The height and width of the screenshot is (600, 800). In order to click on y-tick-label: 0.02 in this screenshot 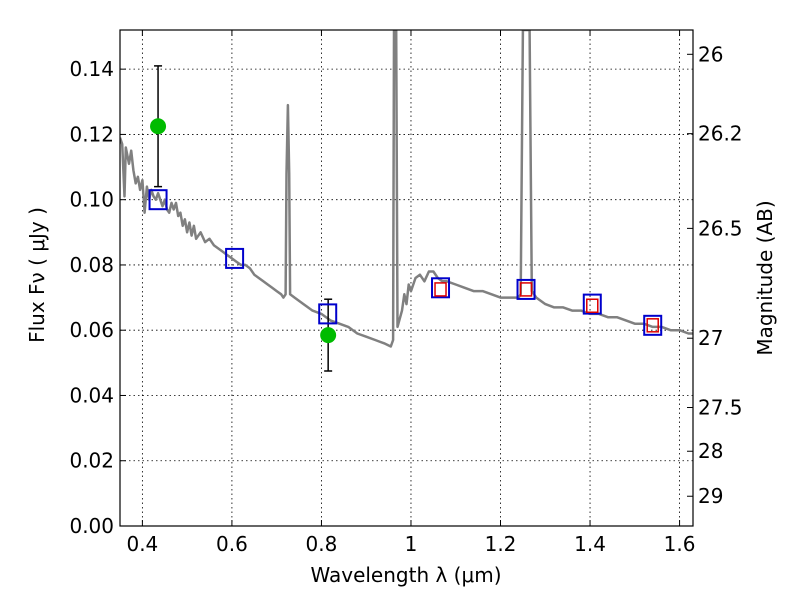, I will do `click(91, 461)`.